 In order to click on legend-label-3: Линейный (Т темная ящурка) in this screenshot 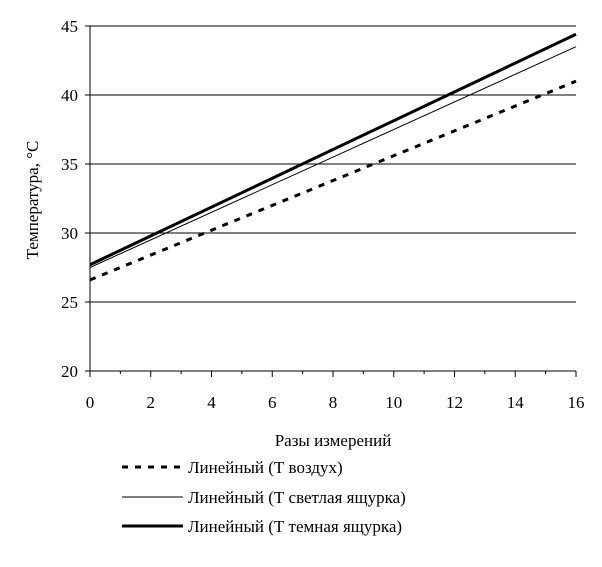, I will do `click(295, 526)`.